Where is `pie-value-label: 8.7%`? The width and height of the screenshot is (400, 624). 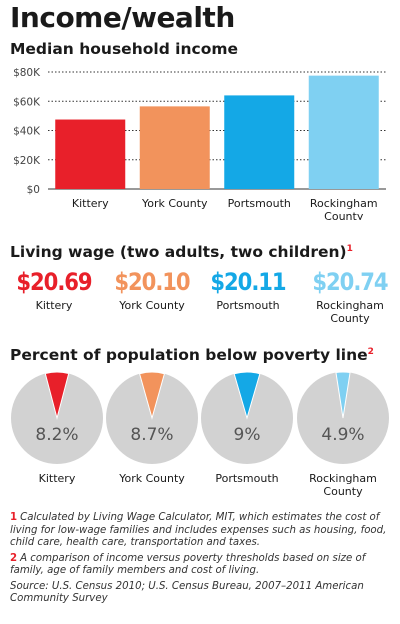
pie-value-label: 8.7% is located at coordinates (151, 435).